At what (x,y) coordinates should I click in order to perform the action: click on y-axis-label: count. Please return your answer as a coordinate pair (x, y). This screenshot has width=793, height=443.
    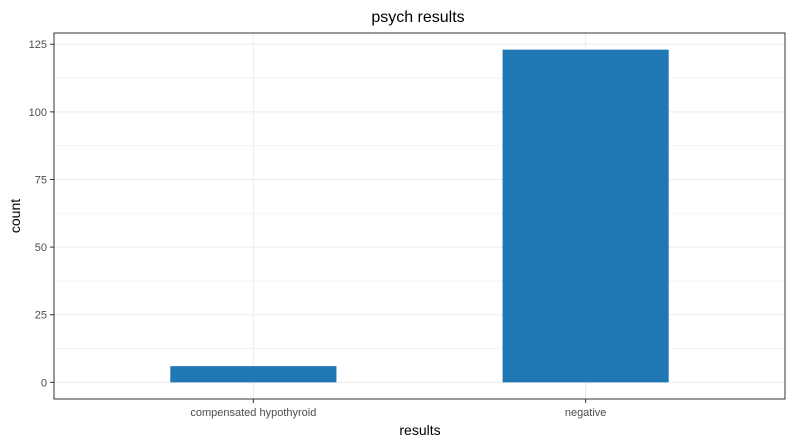
    Looking at the image, I should click on (15, 216).